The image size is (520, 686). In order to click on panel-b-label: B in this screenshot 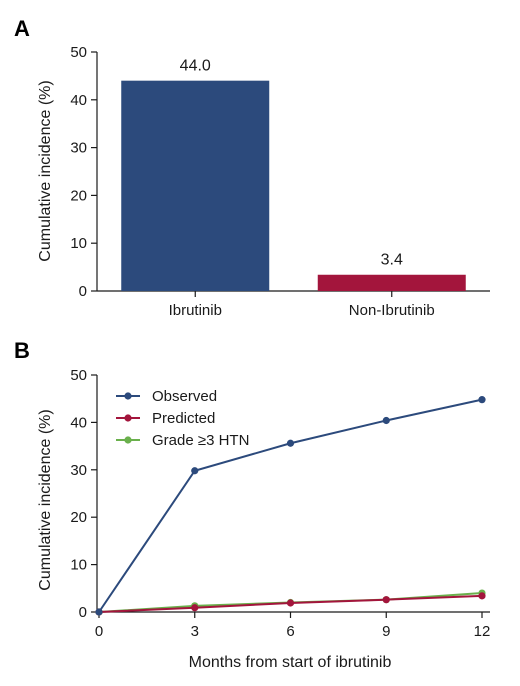, I will do `click(22, 350)`.